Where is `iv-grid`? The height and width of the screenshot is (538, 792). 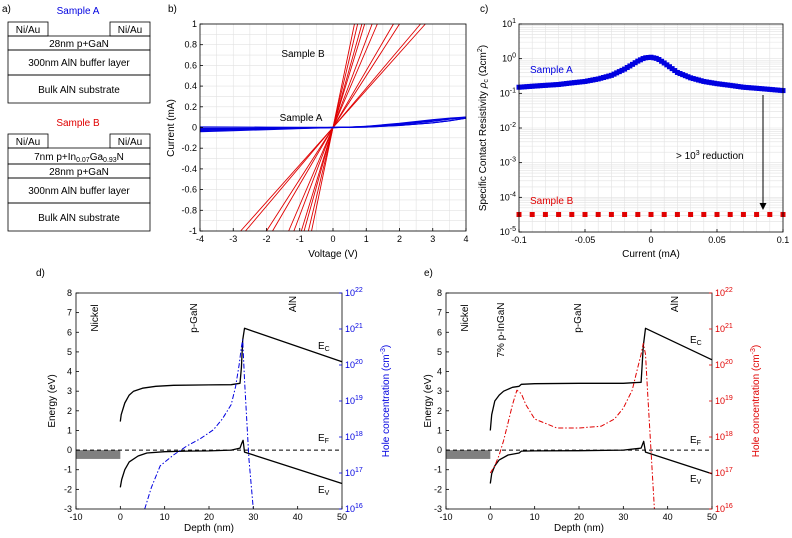 iv-grid is located at coordinates (333, 127).